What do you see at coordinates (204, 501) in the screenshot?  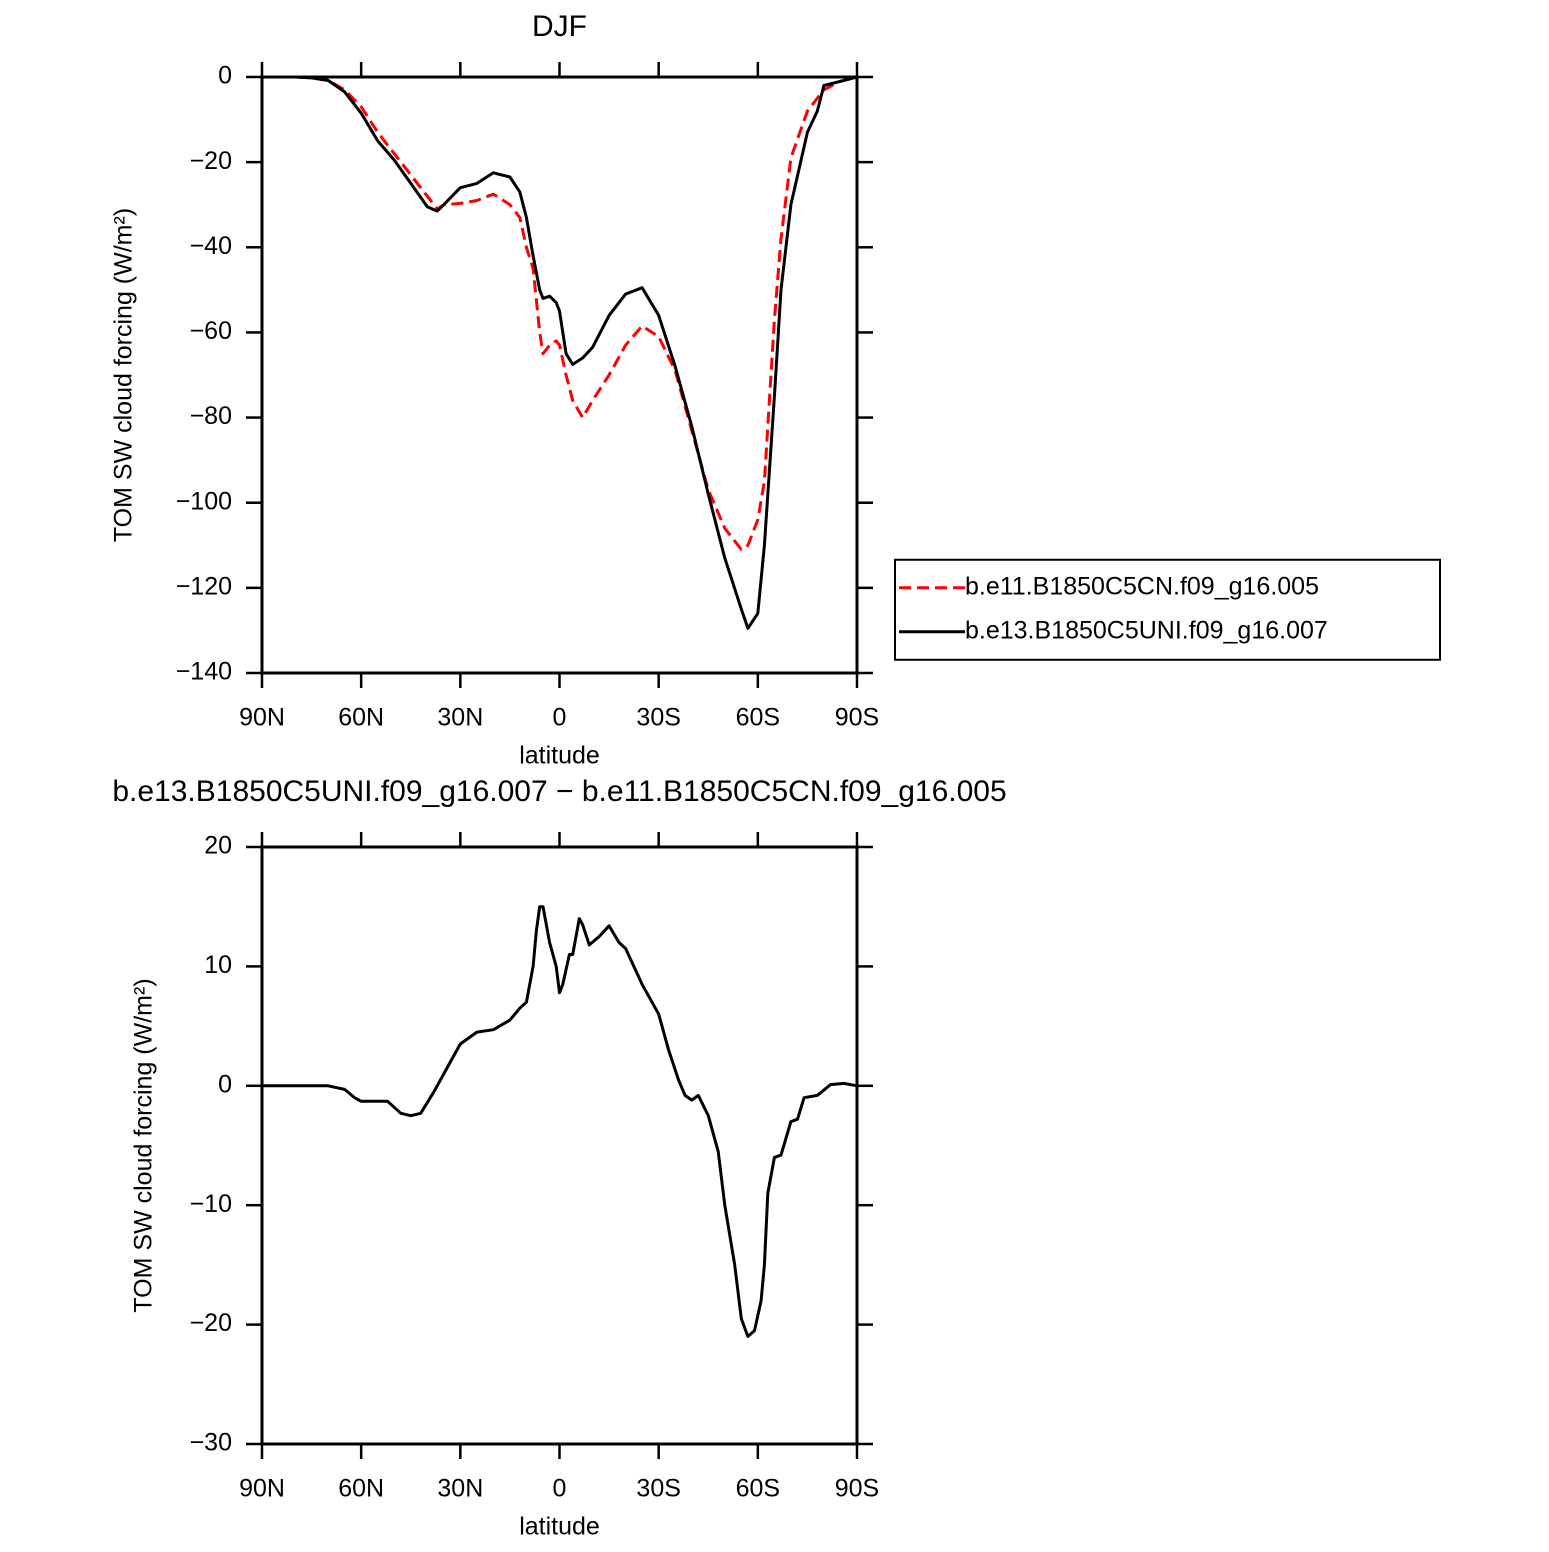 I see `y-tick-label: −100` at bounding box center [204, 501].